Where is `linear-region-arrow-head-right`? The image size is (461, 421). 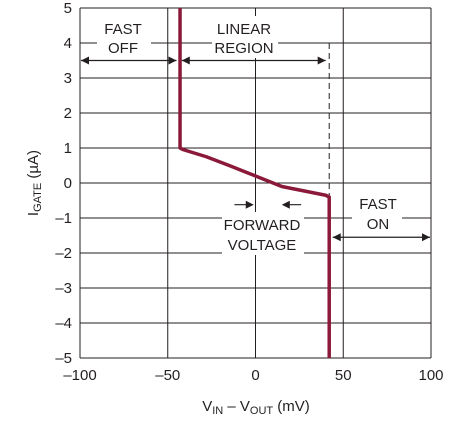 linear-region-arrow-head-right is located at coordinates (321, 60).